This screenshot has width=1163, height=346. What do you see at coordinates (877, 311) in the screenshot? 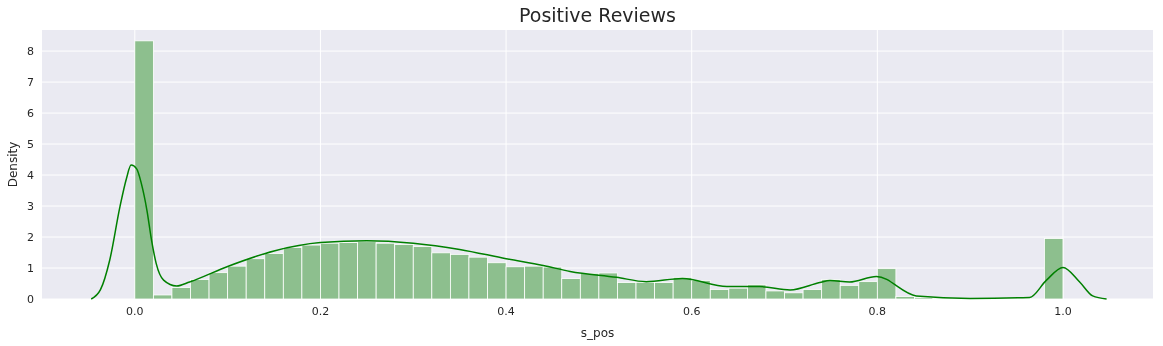
I see `x-tick-label: 0.8` at bounding box center [877, 311].